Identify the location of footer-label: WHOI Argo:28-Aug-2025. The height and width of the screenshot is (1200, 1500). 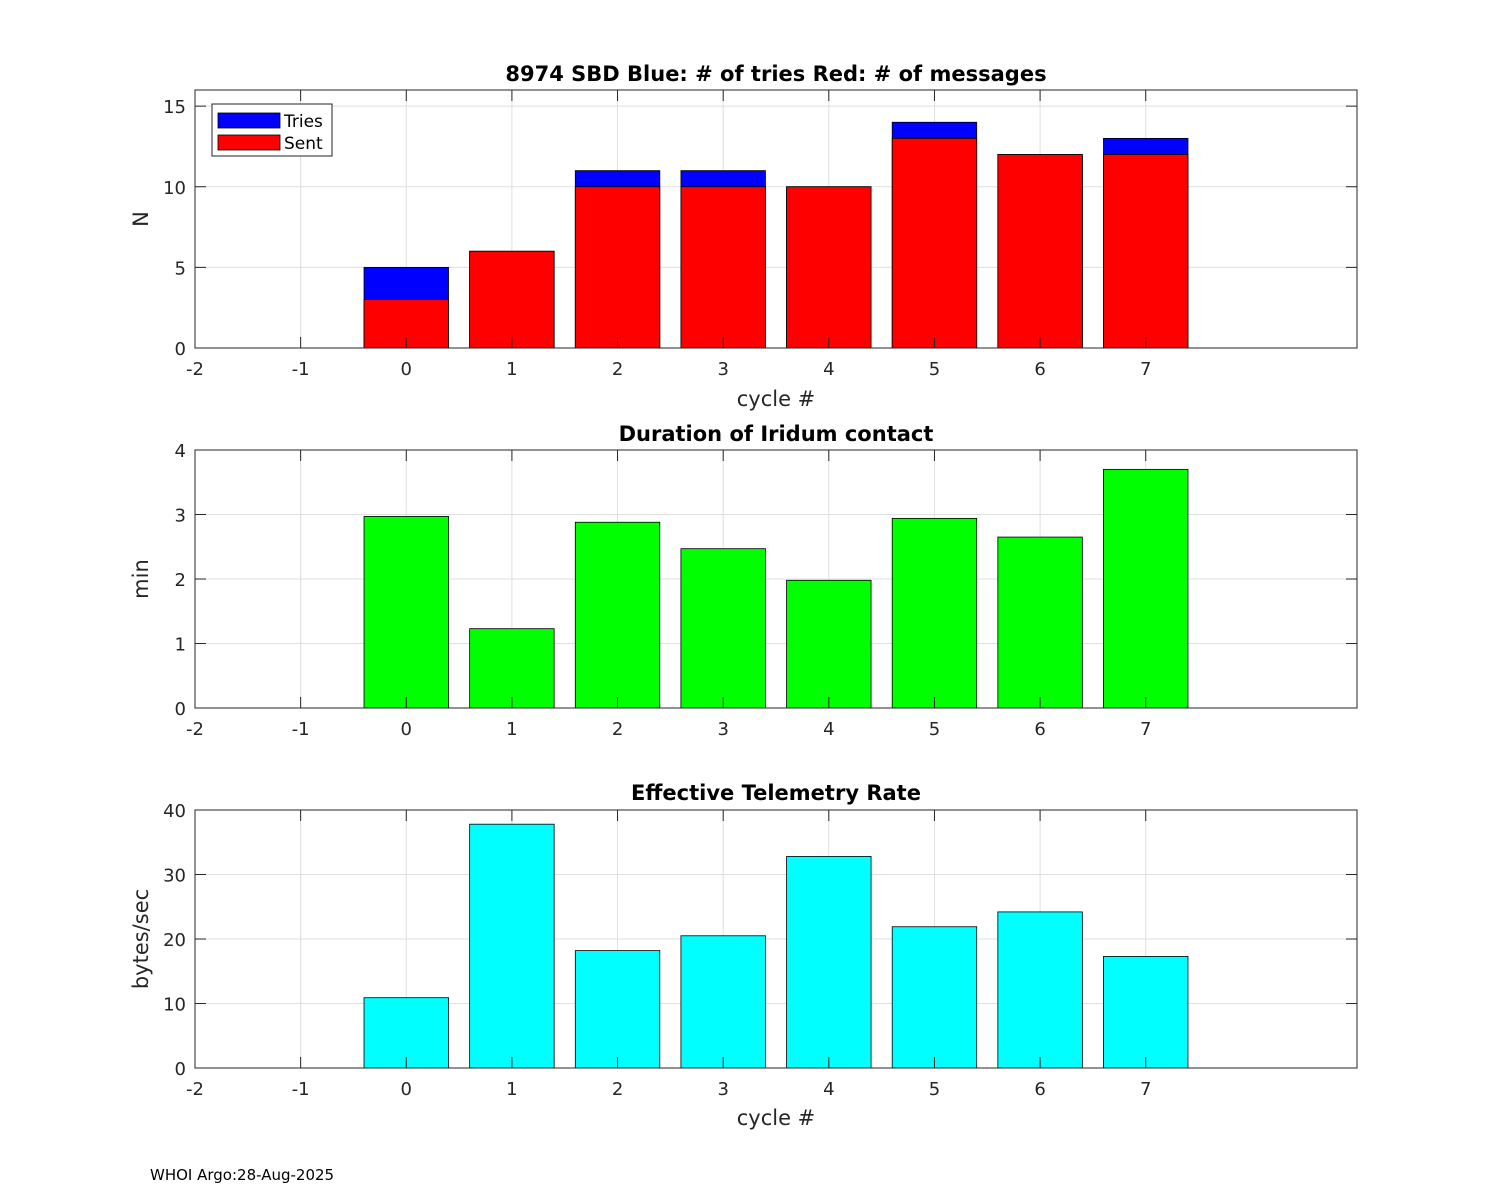
(242, 1175).